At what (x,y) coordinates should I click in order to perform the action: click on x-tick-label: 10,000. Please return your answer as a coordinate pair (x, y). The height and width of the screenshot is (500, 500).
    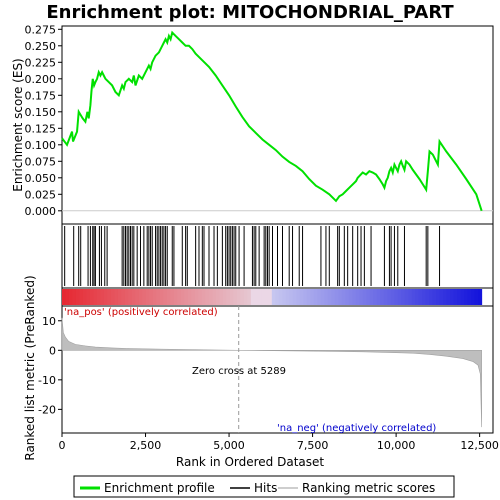
    Looking at the image, I should click on (396, 445).